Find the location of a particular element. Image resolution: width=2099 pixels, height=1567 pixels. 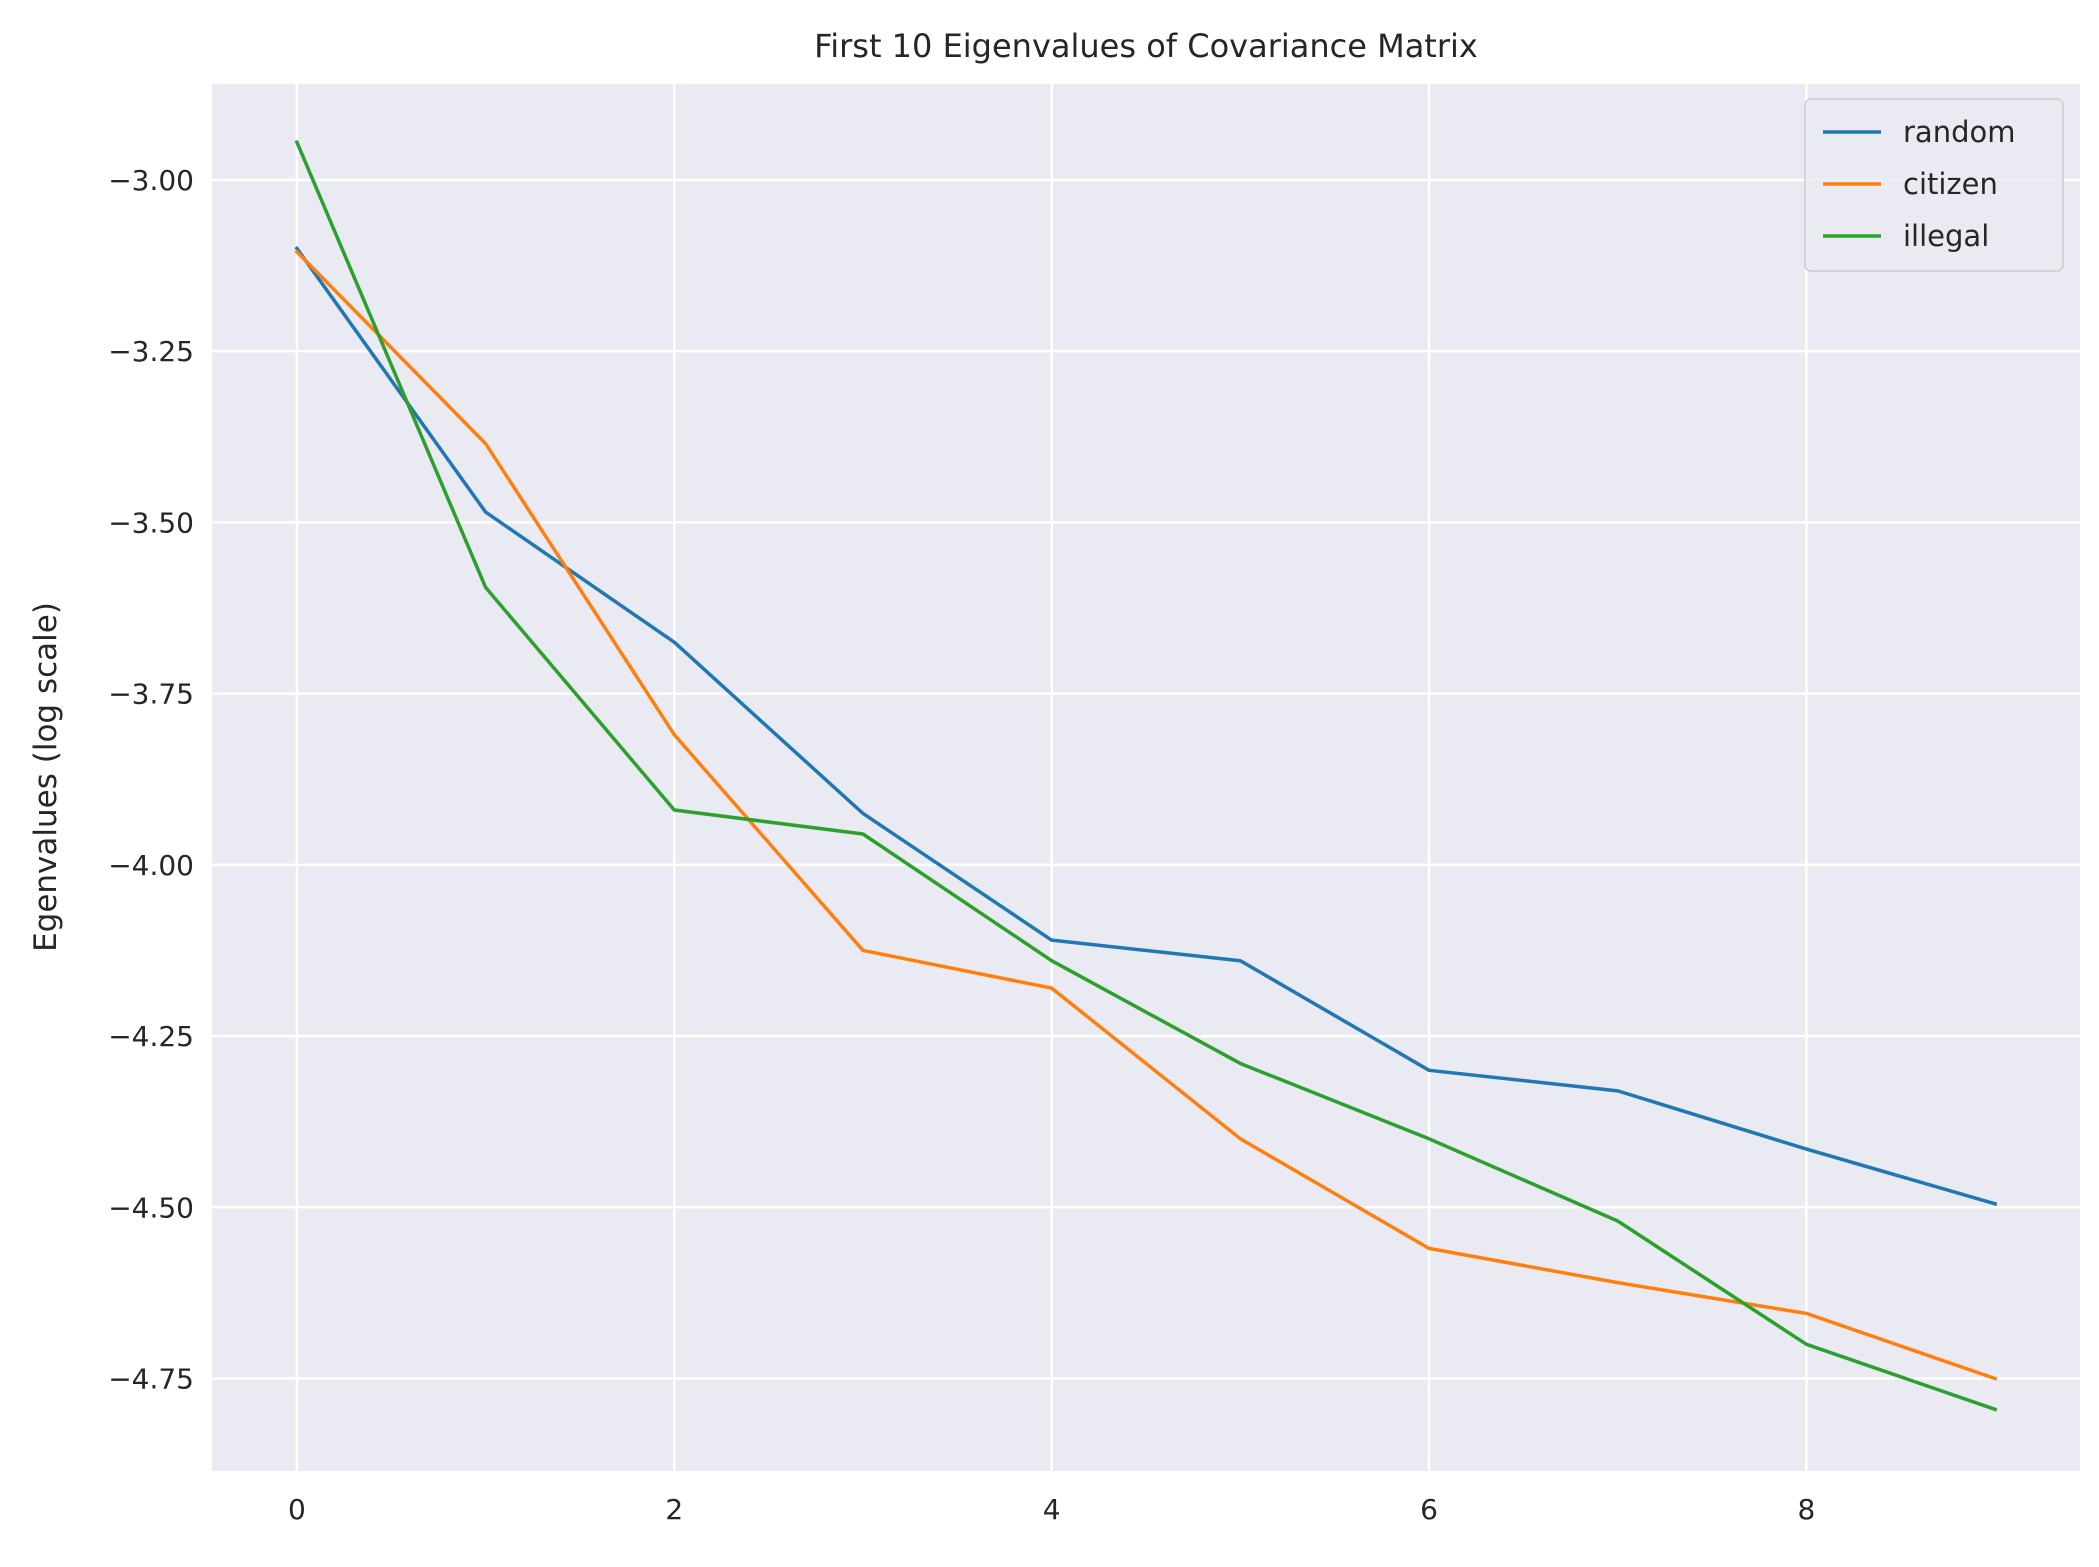

x-tick-label: 6 is located at coordinates (1429, 1509).